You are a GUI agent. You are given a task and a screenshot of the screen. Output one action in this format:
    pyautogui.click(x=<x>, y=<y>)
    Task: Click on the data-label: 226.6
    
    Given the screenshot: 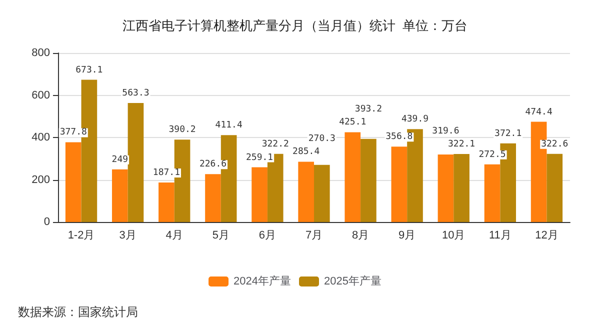 What is the action you would take?
    pyautogui.click(x=213, y=165)
    